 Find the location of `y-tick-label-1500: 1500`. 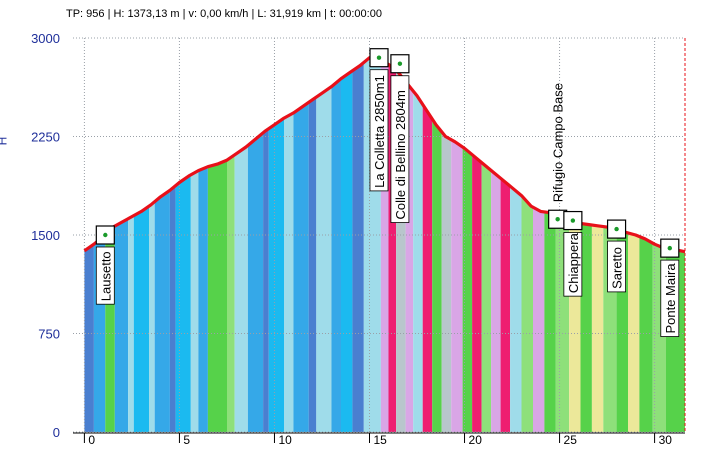

y-tick-label-1500: 1500 is located at coordinates (45, 235).